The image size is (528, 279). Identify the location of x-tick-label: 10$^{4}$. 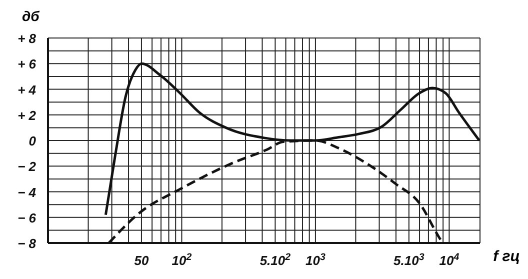
(449, 260).